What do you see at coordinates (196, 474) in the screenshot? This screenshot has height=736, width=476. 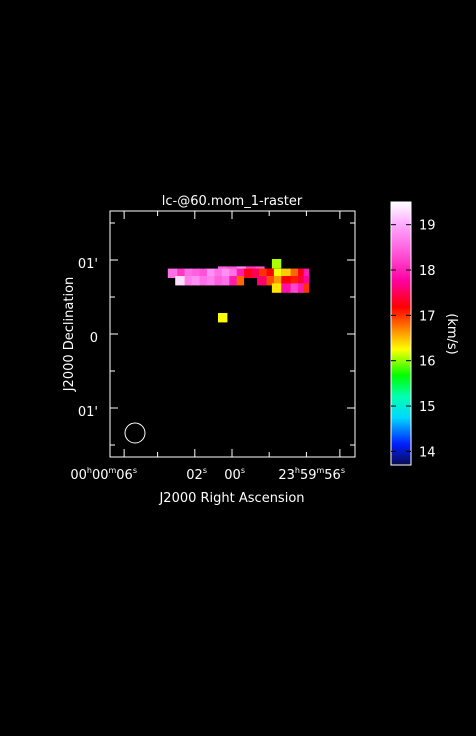 I see `x-tick-label: 02s` at bounding box center [196, 474].